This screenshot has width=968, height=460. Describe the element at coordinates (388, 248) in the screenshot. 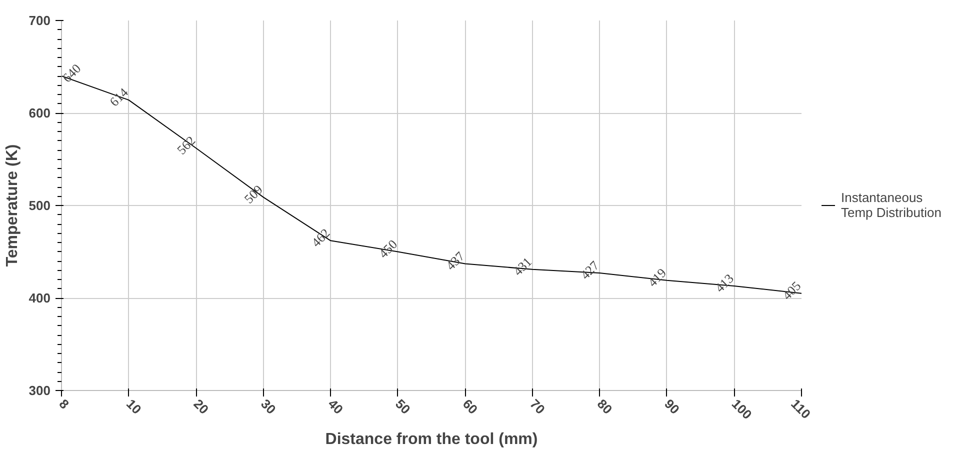

I see `data-label: 450` at that location.